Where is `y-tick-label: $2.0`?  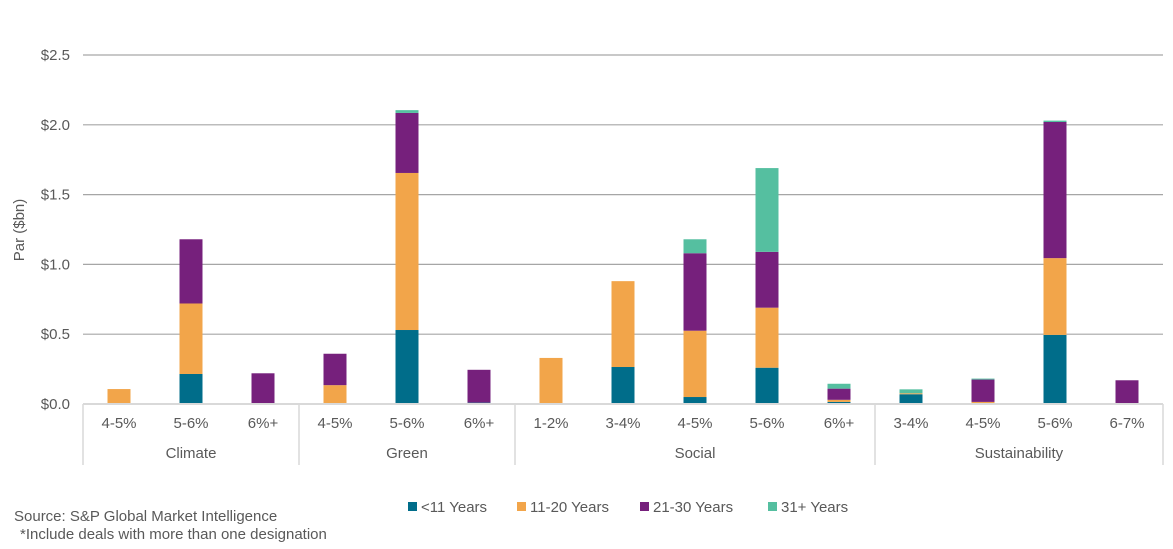
y-tick-label: $2.0 is located at coordinates (55, 125).